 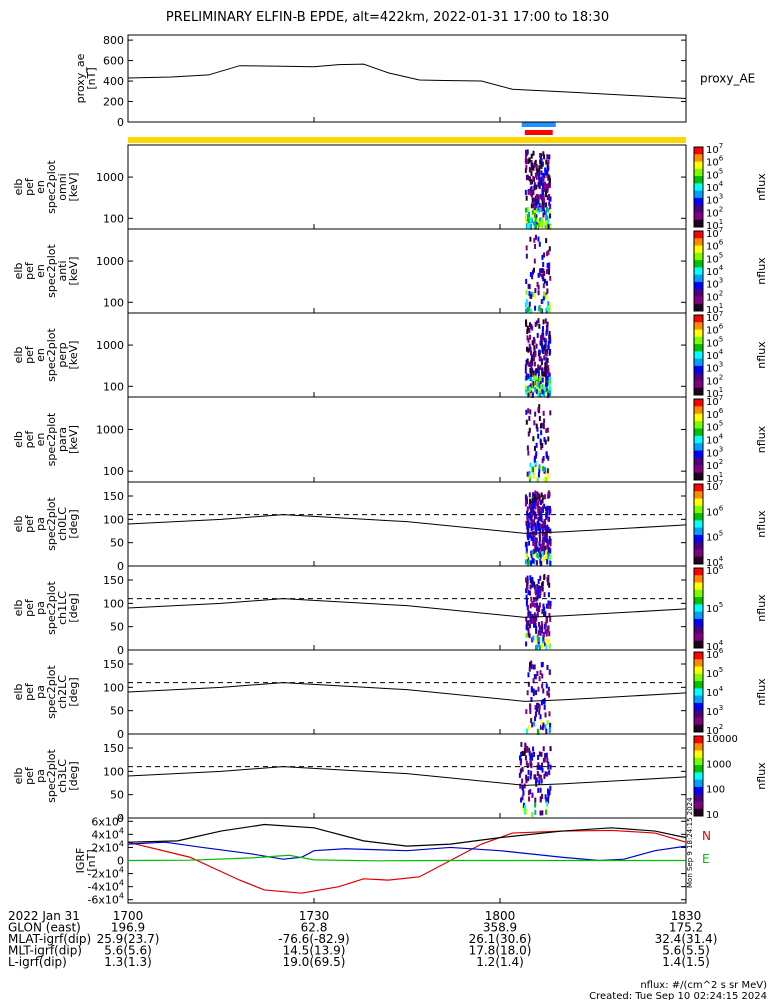 I want to click on colorbar-label: nflux, so click(x=761, y=271).